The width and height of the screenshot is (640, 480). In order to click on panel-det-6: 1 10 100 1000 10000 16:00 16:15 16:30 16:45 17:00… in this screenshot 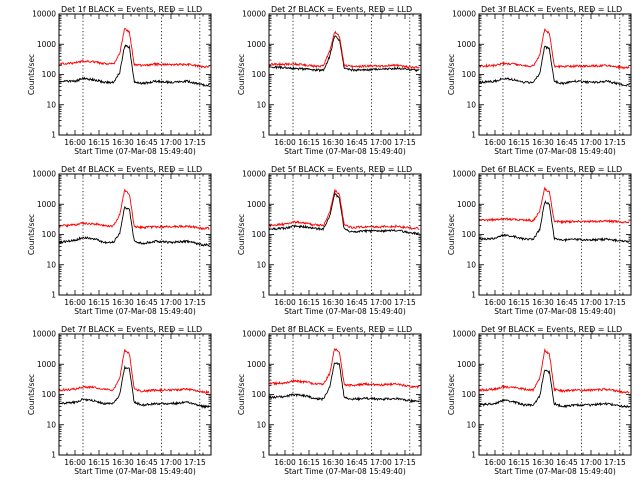, I will do `click(539, 240)`.